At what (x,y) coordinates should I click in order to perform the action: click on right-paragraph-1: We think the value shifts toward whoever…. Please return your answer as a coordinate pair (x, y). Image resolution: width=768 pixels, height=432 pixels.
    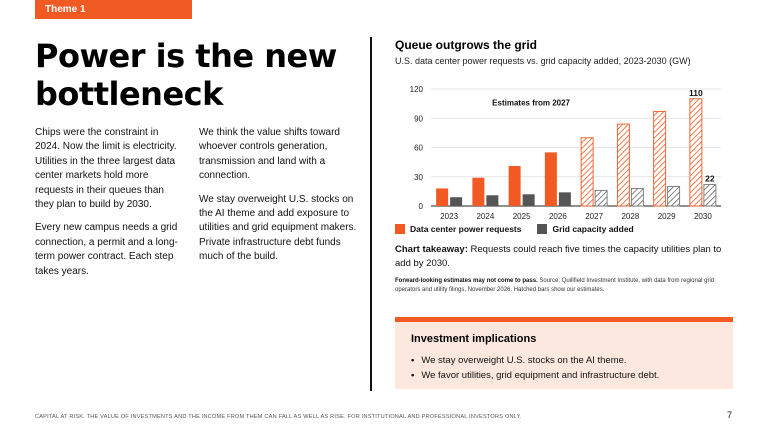
    Looking at the image, I should click on (269, 154).